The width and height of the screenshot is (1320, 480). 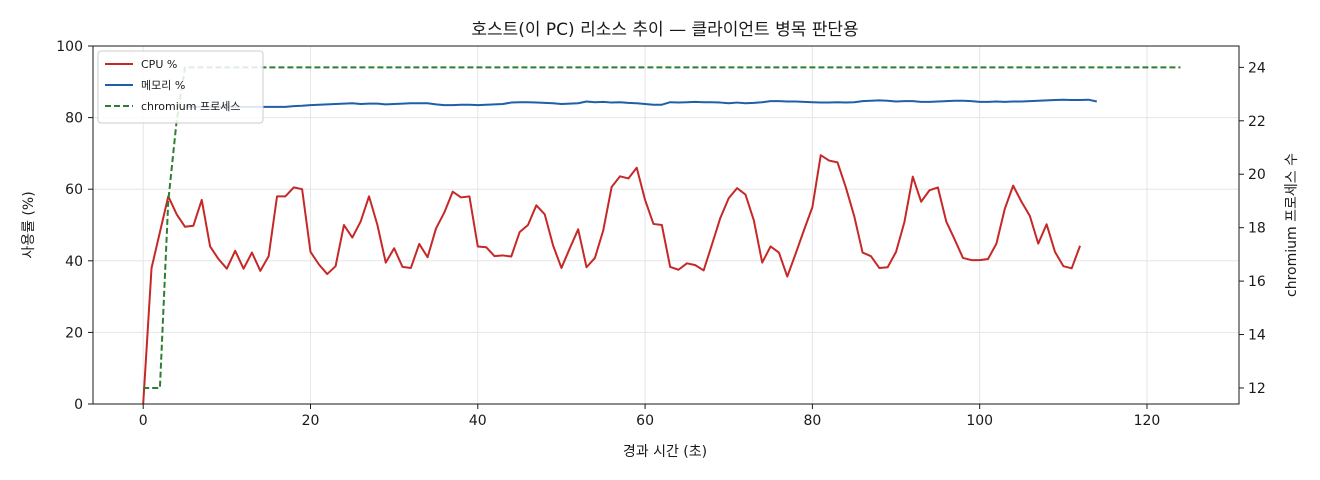 I want to click on y-tick-label: 0, so click(x=78, y=405).